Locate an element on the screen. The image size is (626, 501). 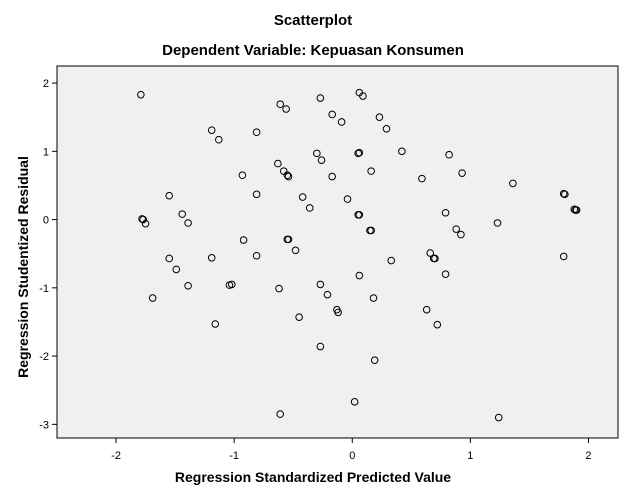
y-tick-label: 2 is located at coordinates (46, 84).